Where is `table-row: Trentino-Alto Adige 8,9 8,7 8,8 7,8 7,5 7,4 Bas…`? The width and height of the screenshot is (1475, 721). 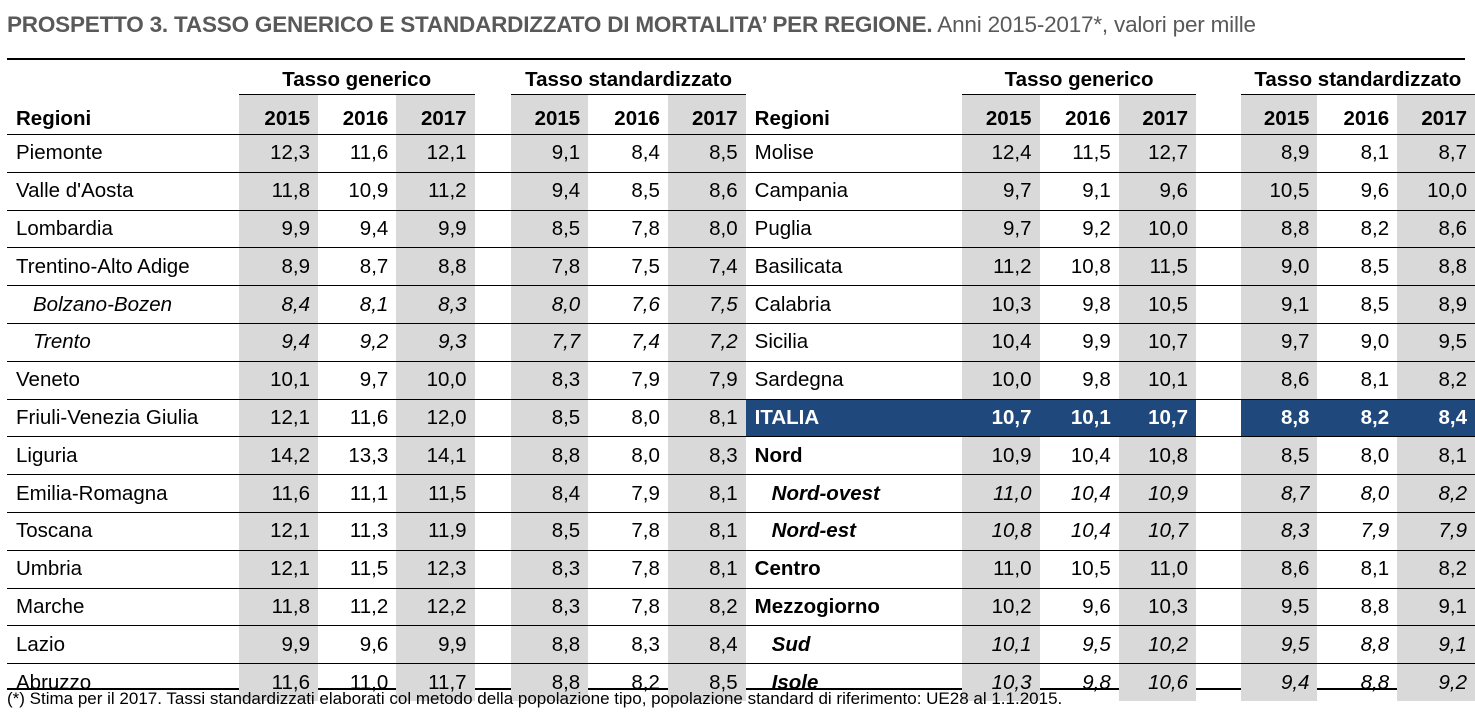
table-row: Trentino-Alto Adige 8,9 8,7 8,8 7,8 7,5 7,4 Bas… is located at coordinates (741, 267).